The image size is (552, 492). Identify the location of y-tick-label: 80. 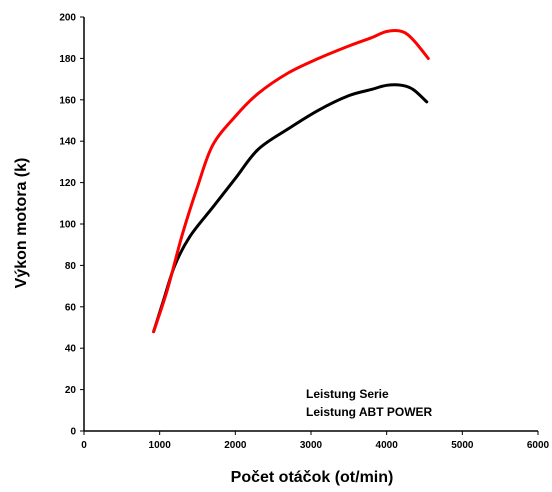
(71, 266).